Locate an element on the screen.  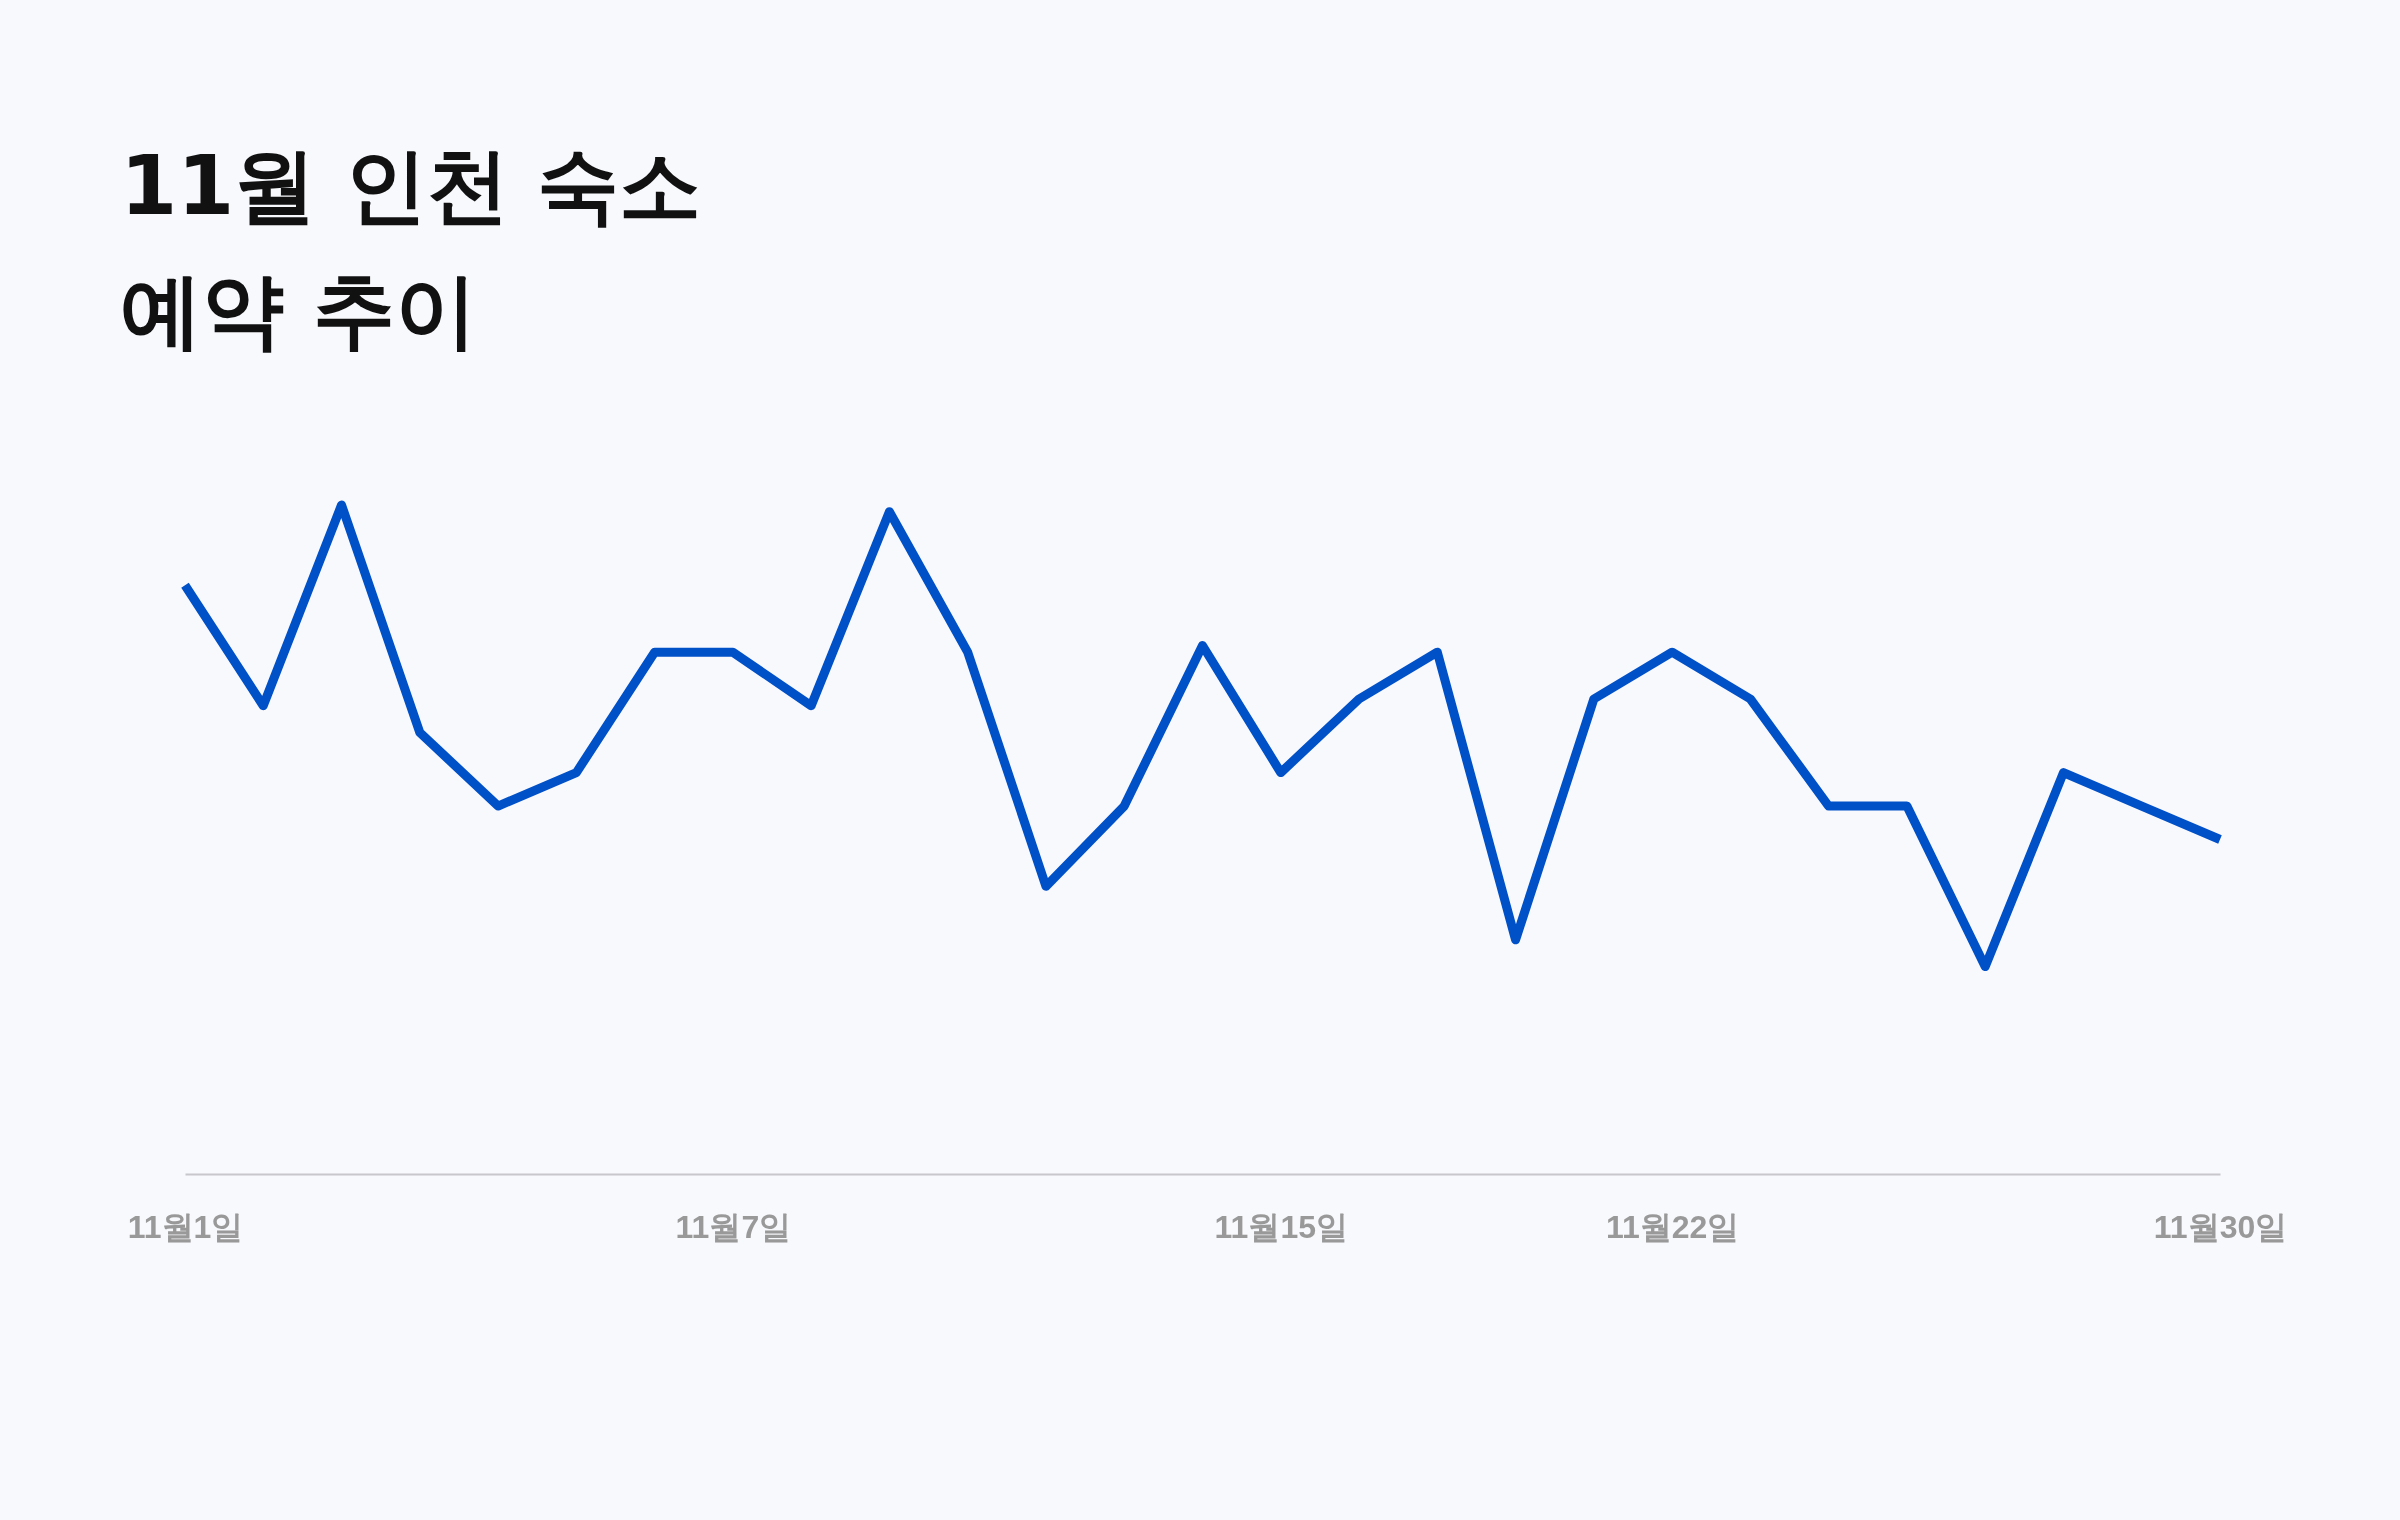
x-tick-label: 11월15일 is located at coordinates (1281, 1226).